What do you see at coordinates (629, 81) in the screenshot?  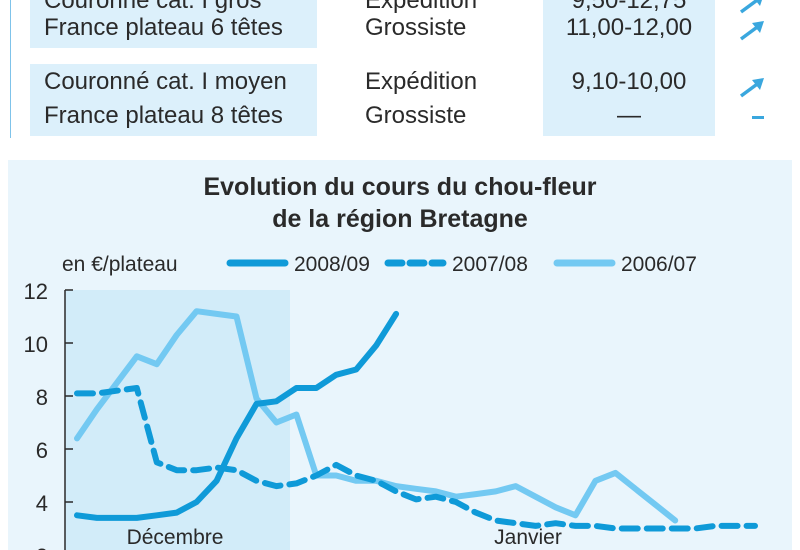 I see `price-cell: 9,10-10,00` at bounding box center [629, 81].